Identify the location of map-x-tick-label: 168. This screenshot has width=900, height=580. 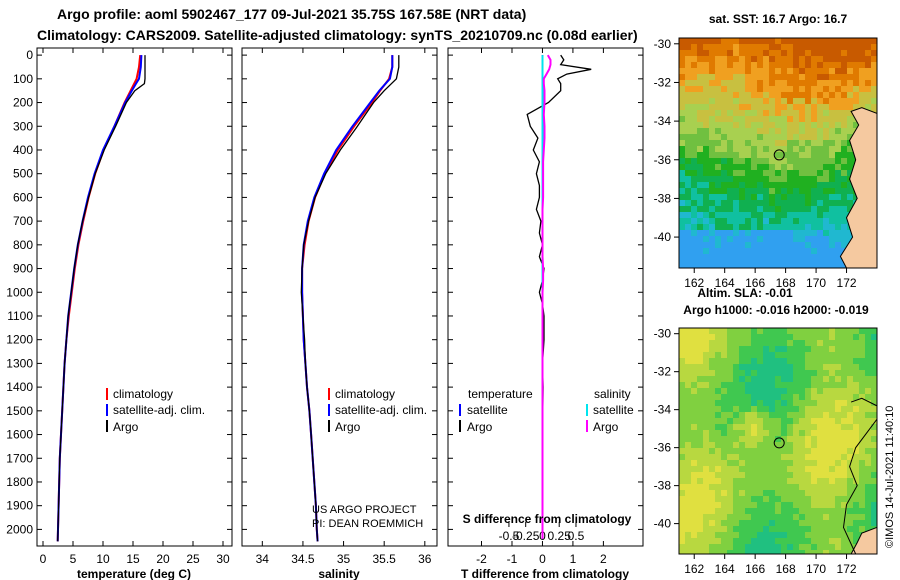
(786, 569).